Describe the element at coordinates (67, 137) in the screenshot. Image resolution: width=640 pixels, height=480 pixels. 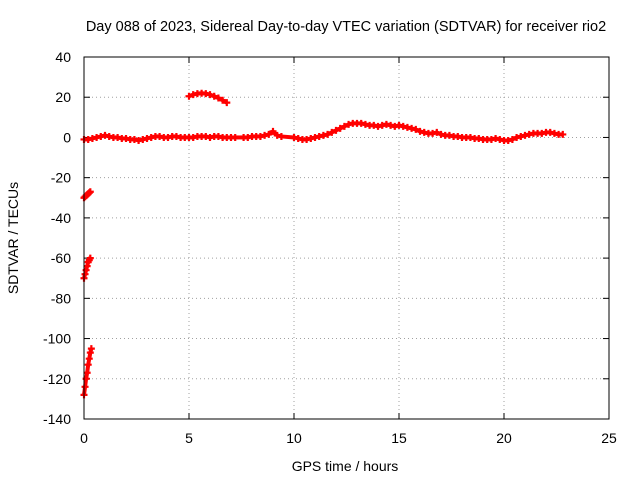
I see `y-tick-label: 0` at that location.